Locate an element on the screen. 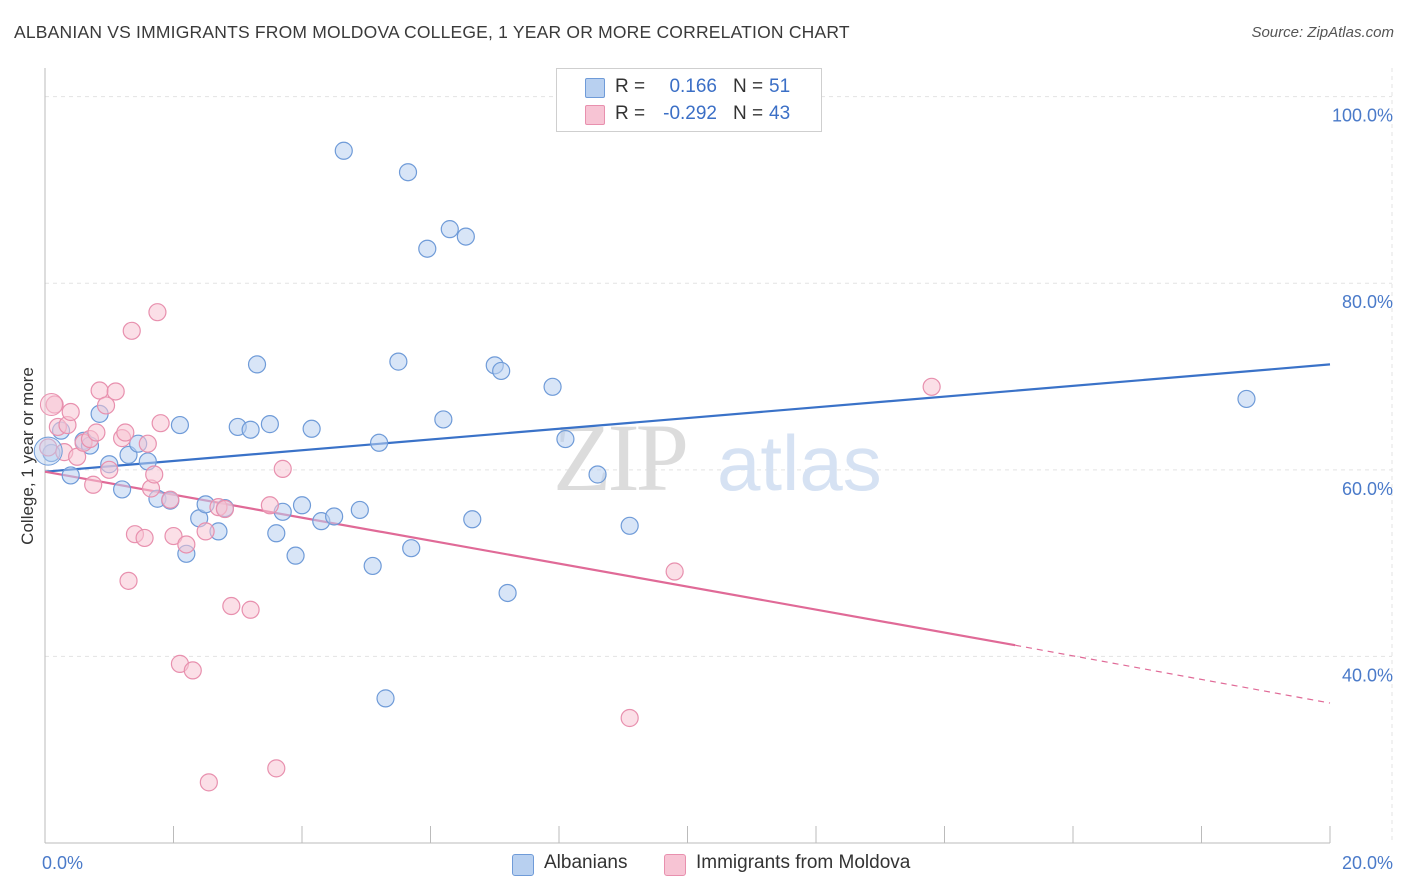 Image resolution: width=1406 pixels, height=892 pixels. x-tick-label: 20.0% is located at coordinates (1367, 863).